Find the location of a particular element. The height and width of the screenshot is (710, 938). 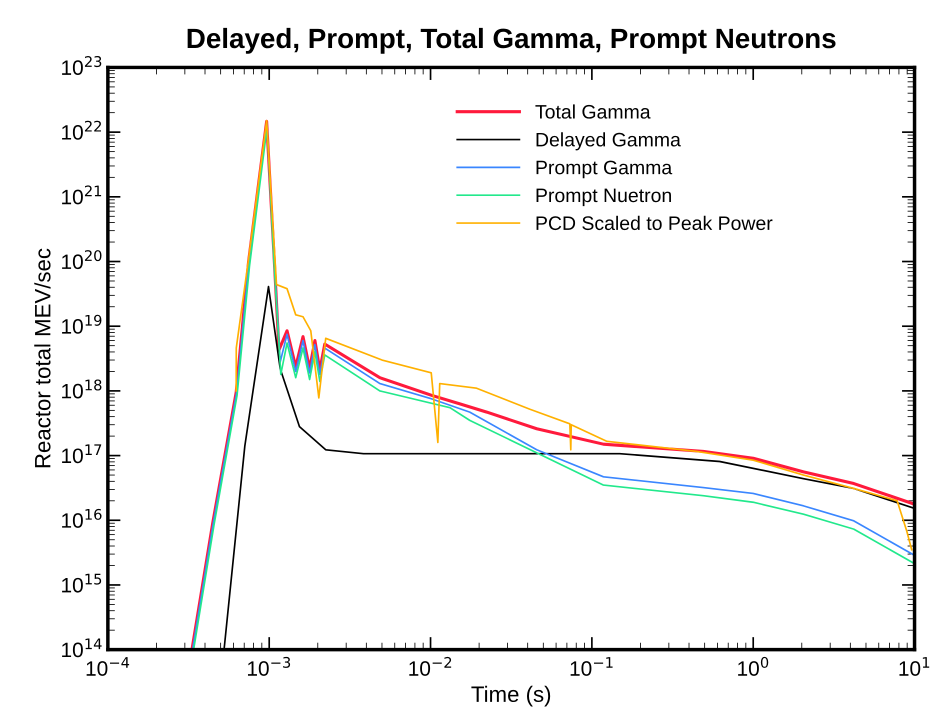

chart-title: Delayed, Prompt, Total Gamma, Prompt Neutrons is located at coordinates (512, 41).